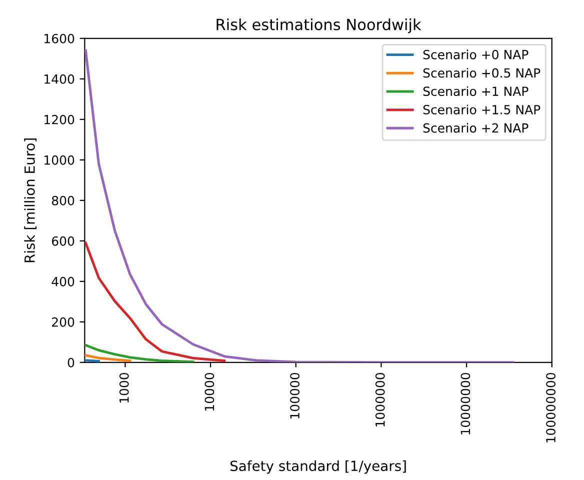 The image size is (584, 480). Describe the element at coordinates (295, 395) in the screenshot. I see `x-tick-label: 100000` at that location.